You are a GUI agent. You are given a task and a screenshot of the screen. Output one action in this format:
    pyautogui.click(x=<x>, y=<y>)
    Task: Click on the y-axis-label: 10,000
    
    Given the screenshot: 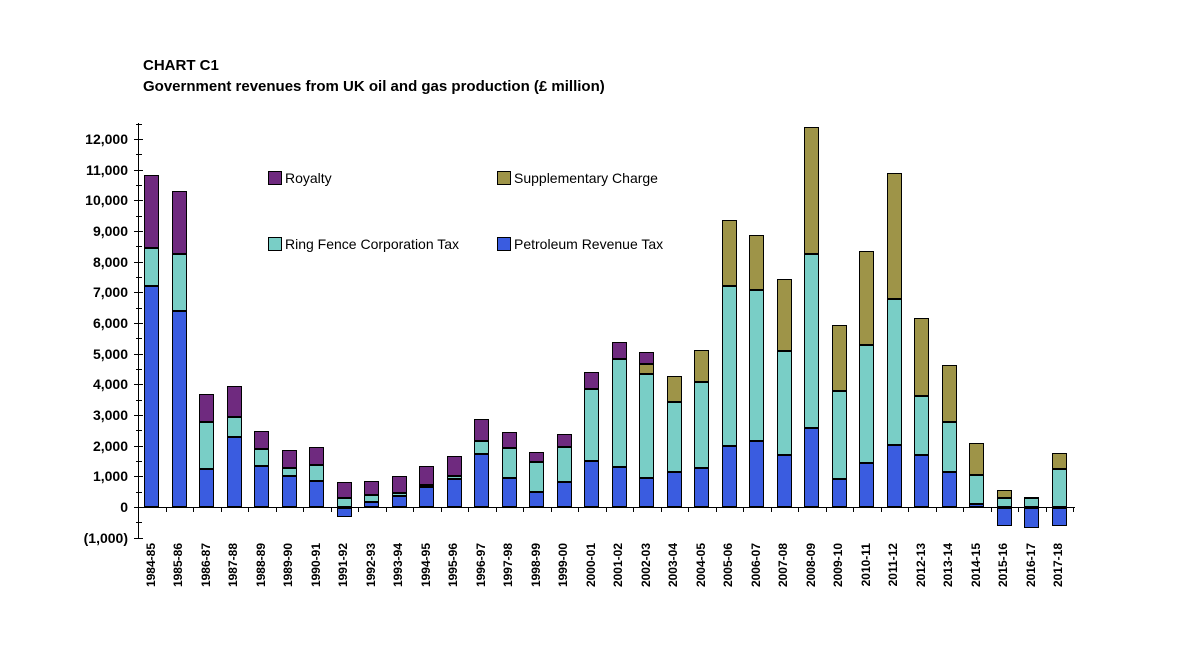 What is the action you would take?
    pyautogui.click(x=106, y=200)
    